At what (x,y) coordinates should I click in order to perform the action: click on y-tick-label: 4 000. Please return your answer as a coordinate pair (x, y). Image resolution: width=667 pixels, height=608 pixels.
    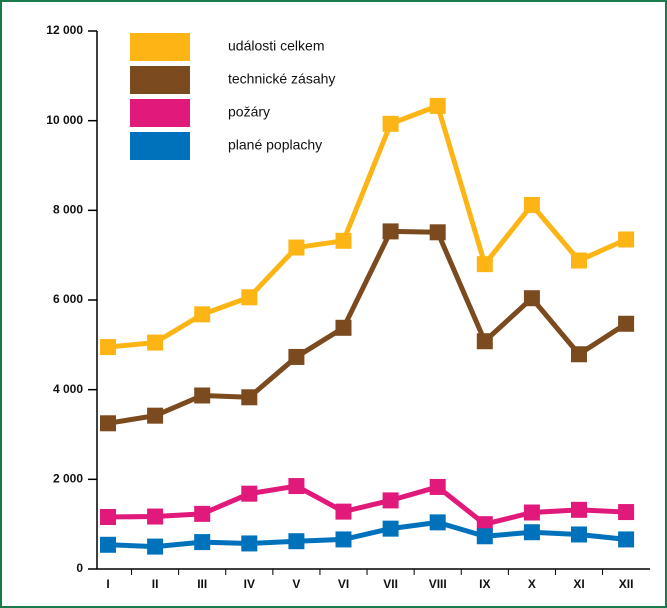
    Looking at the image, I should click on (68, 389).